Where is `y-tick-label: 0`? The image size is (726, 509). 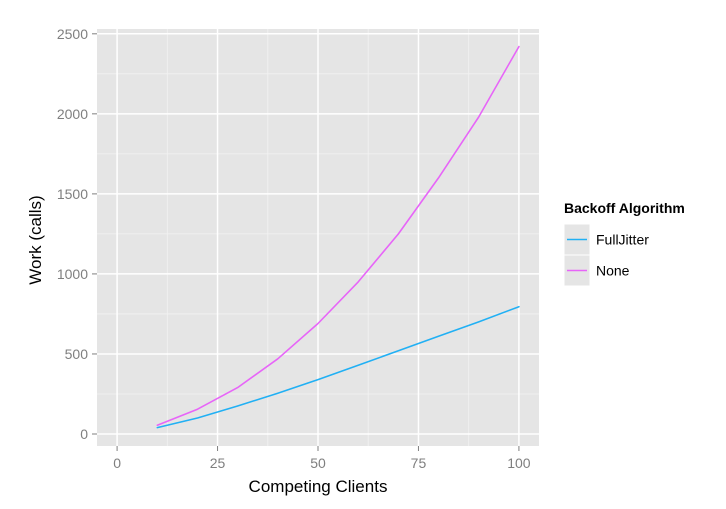
y-tick-label: 0 is located at coordinates (84, 434).